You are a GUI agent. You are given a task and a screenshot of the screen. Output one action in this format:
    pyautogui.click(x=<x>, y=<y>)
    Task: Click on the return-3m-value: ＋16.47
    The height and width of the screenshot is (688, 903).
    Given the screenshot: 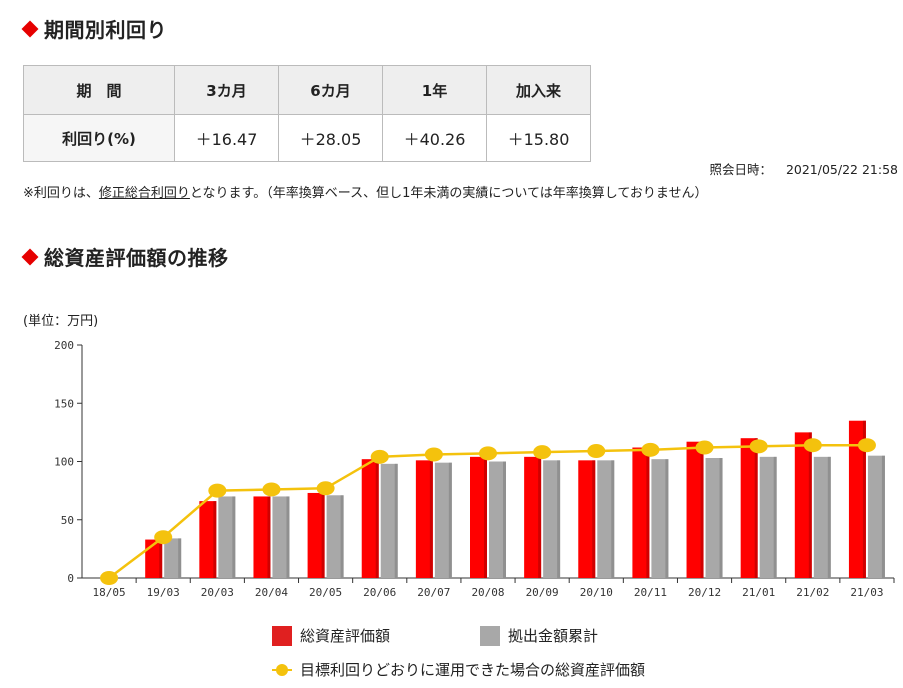 What is the action you would take?
    pyautogui.click(x=226, y=138)
    